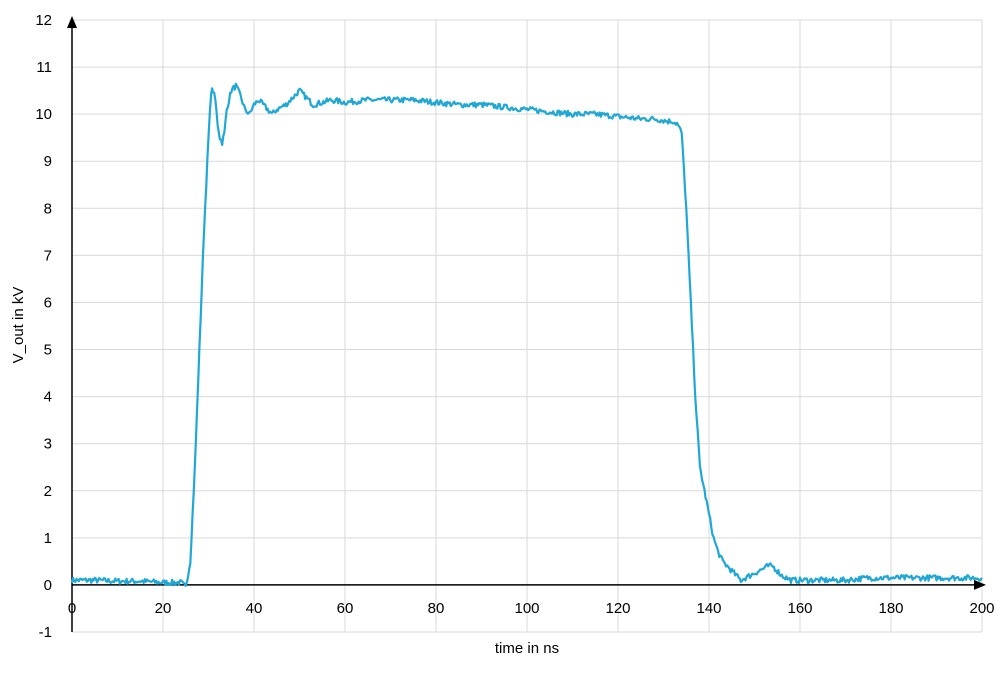 Image resolution: width=1000 pixels, height=680 pixels. Describe the element at coordinates (48, 444) in the screenshot. I see `y-tick-label: 3` at that location.